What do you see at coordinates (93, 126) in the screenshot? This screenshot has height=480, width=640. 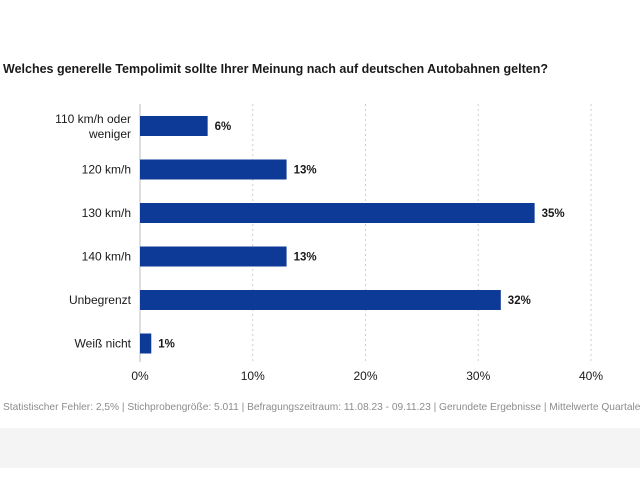 I see `category-label: 110 km/h oder weniger` at bounding box center [93, 126].